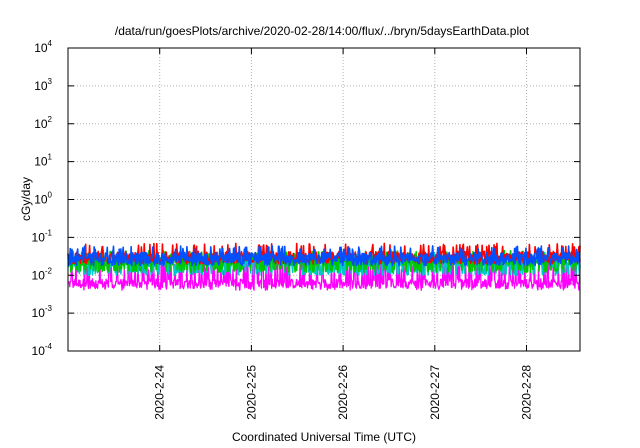  What do you see at coordinates (435, 392) in the screenshot?
I see `x-tick-label: 2020-2-27` at bounding box center [435, 392].